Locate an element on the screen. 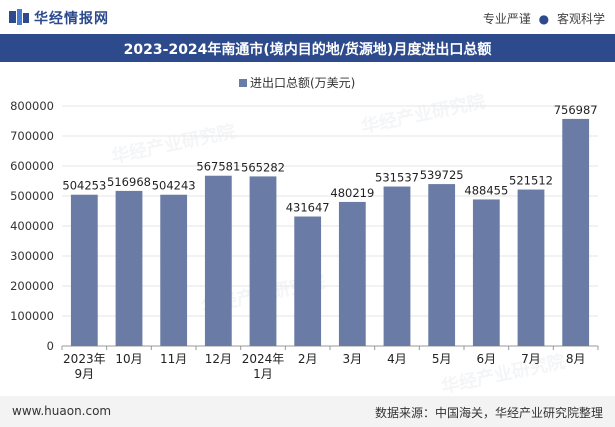  x-tick-label: 2月 is located at coordinates (308, 359).